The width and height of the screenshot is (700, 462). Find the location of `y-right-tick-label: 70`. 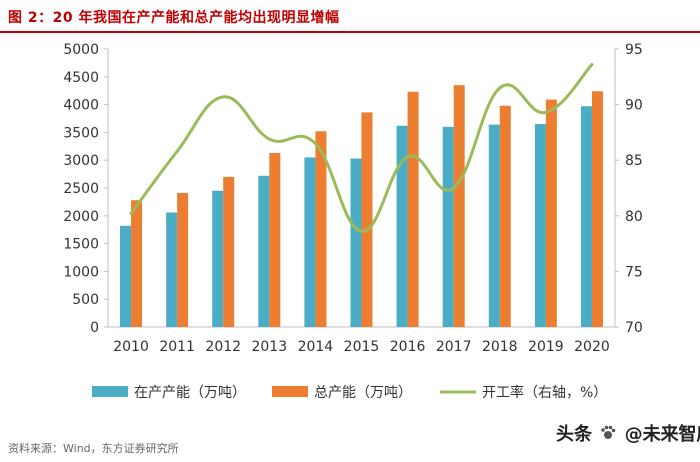

y-right-tick-label: 70 is located at coordinates (634, 328).